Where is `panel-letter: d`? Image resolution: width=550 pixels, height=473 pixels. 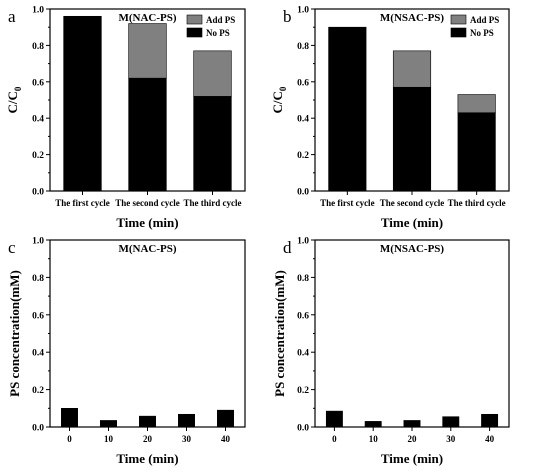 panel-letter: d is located at coordinates (287, 247).